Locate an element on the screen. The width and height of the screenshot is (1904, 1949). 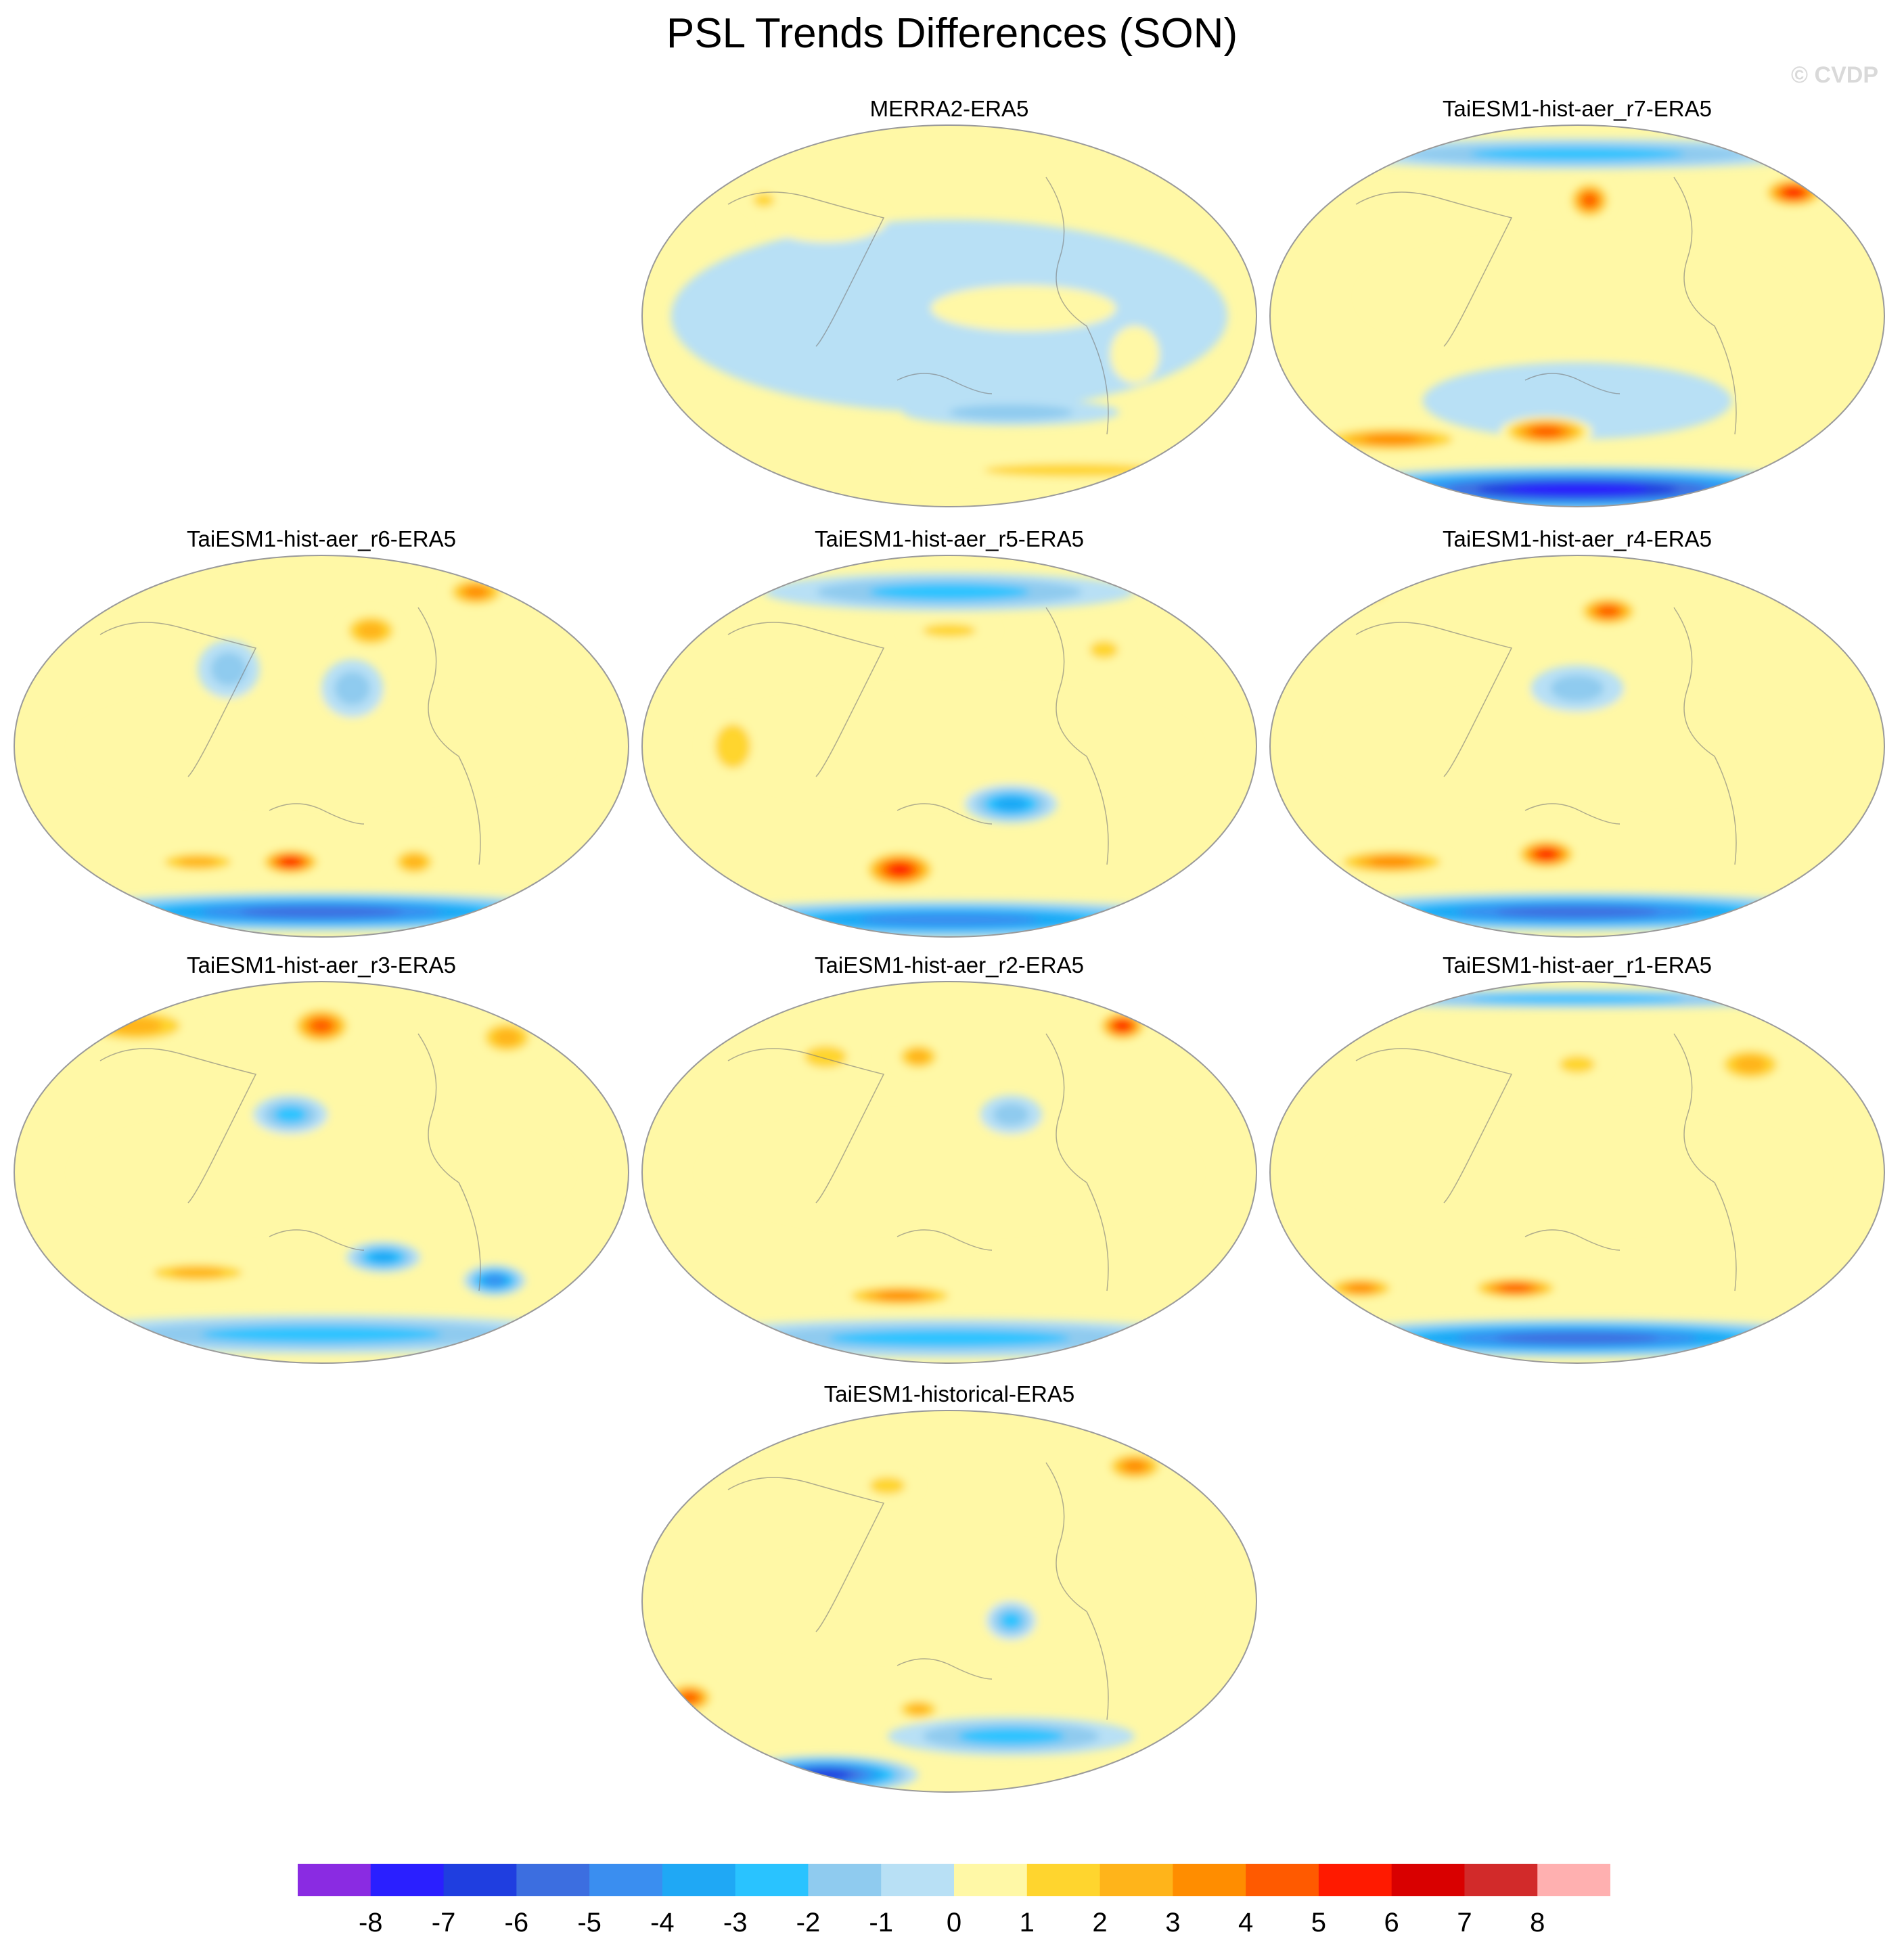
colorbar-tick-label: -6 is located at coordinates (517, 1923).